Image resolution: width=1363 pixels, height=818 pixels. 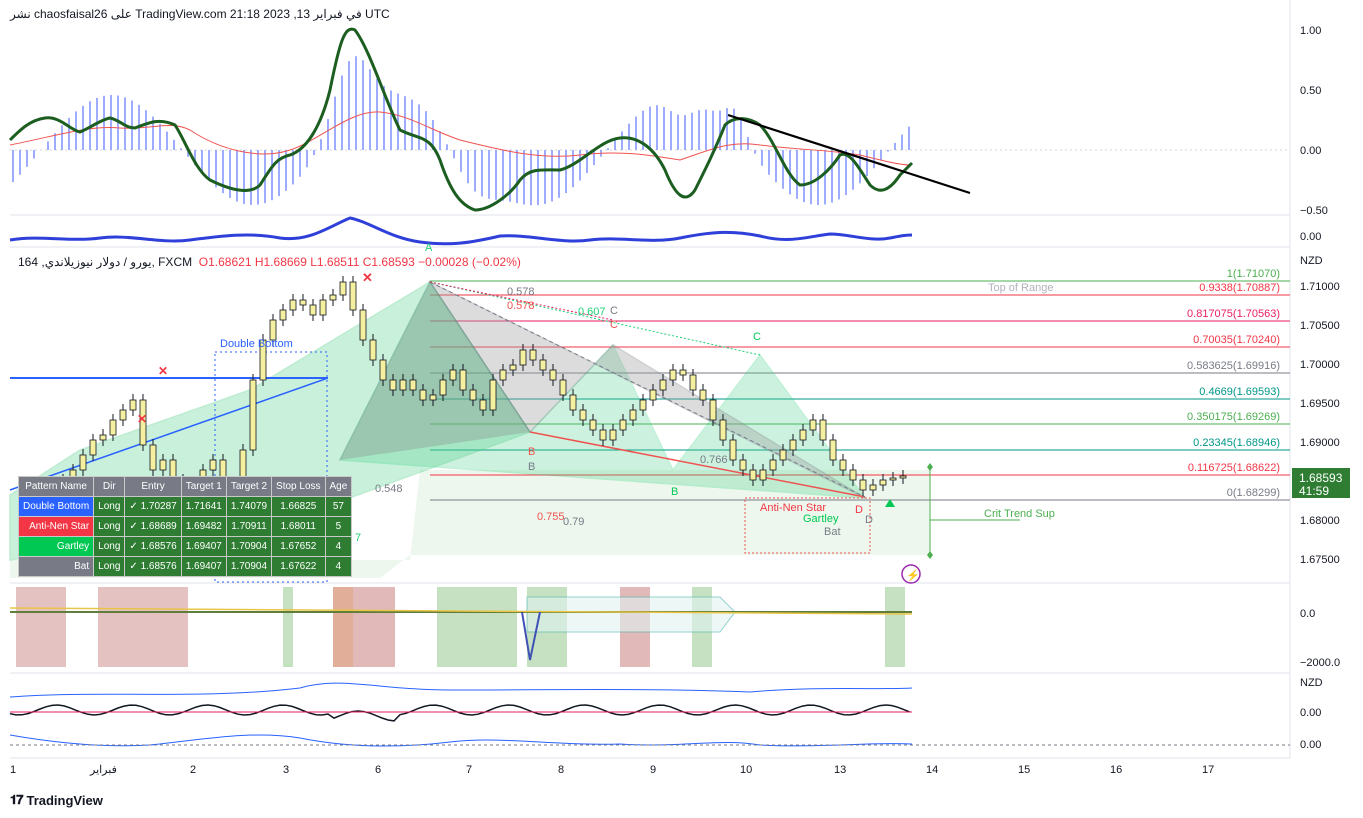 I want to click on table-header: Dir, so click(x=109, y=486).